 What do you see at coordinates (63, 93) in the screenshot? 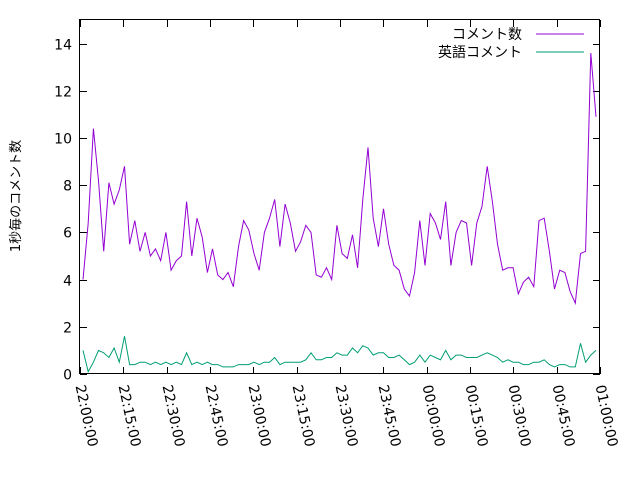
I see `y-tick-label: 12` at bounding box center [63, 93].